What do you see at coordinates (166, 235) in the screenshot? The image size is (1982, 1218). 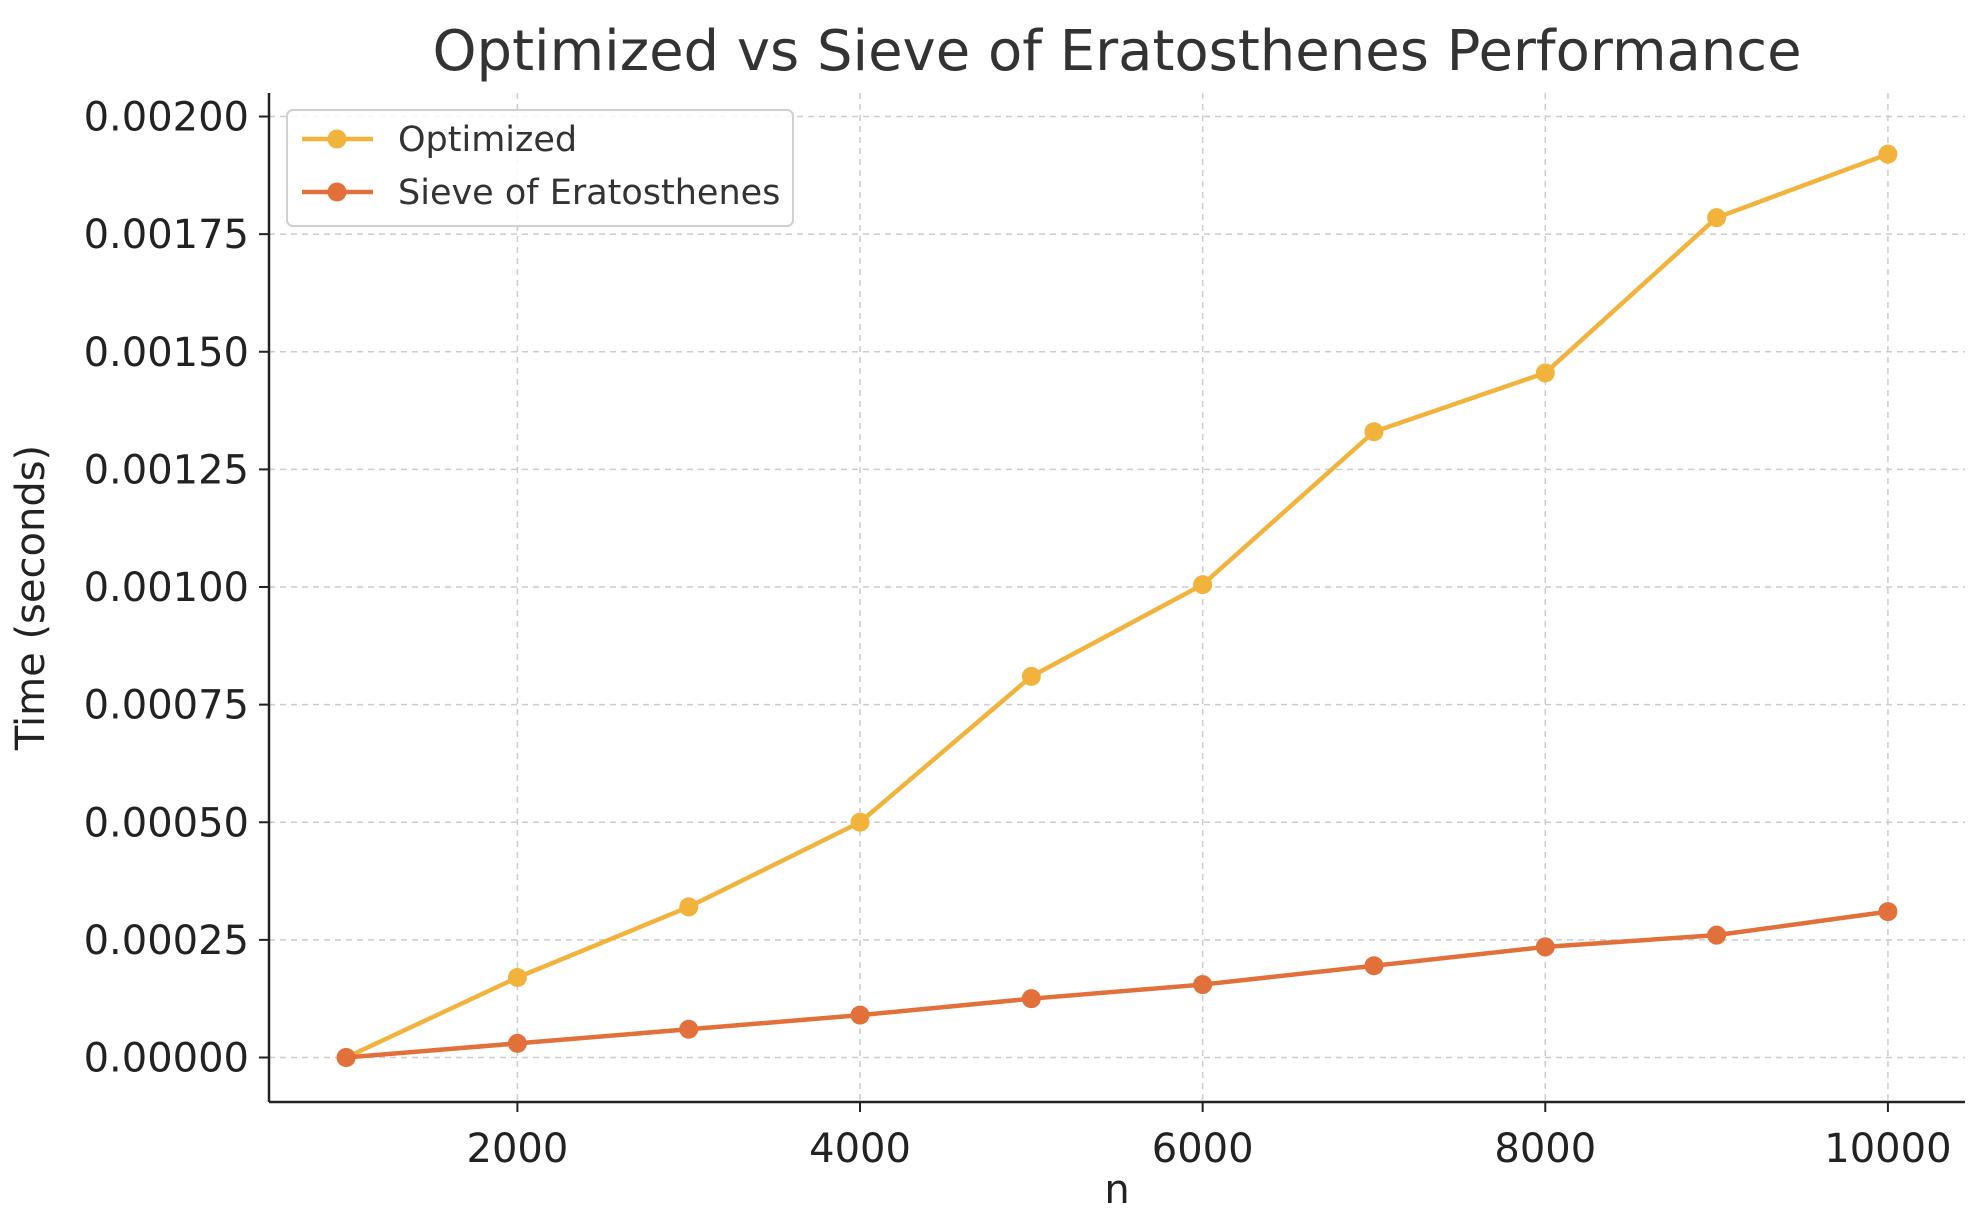 I see `y-tick-label: 0.00175` at bounding box center [166, 235].